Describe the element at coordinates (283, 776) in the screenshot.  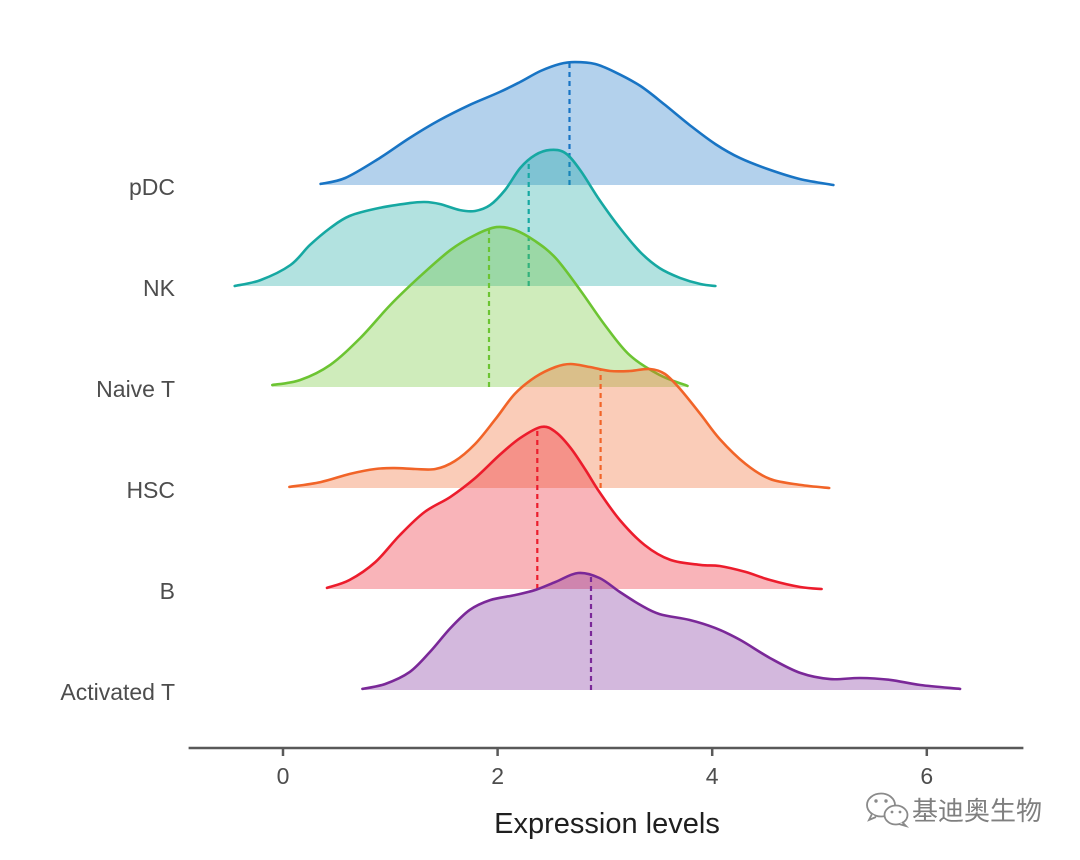
I see `x-tick-label: 0` at that location.